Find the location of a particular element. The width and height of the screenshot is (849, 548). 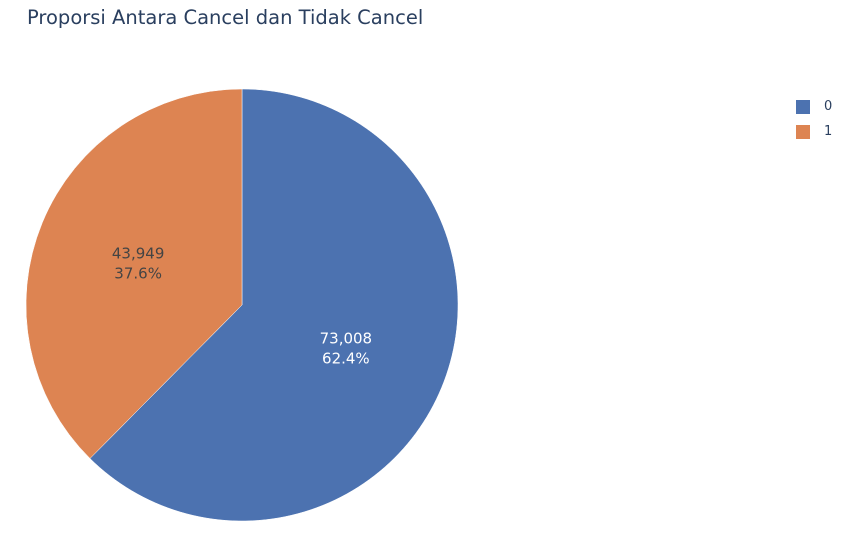

legend-item-0: 0 is located at coordinates (814, 106).